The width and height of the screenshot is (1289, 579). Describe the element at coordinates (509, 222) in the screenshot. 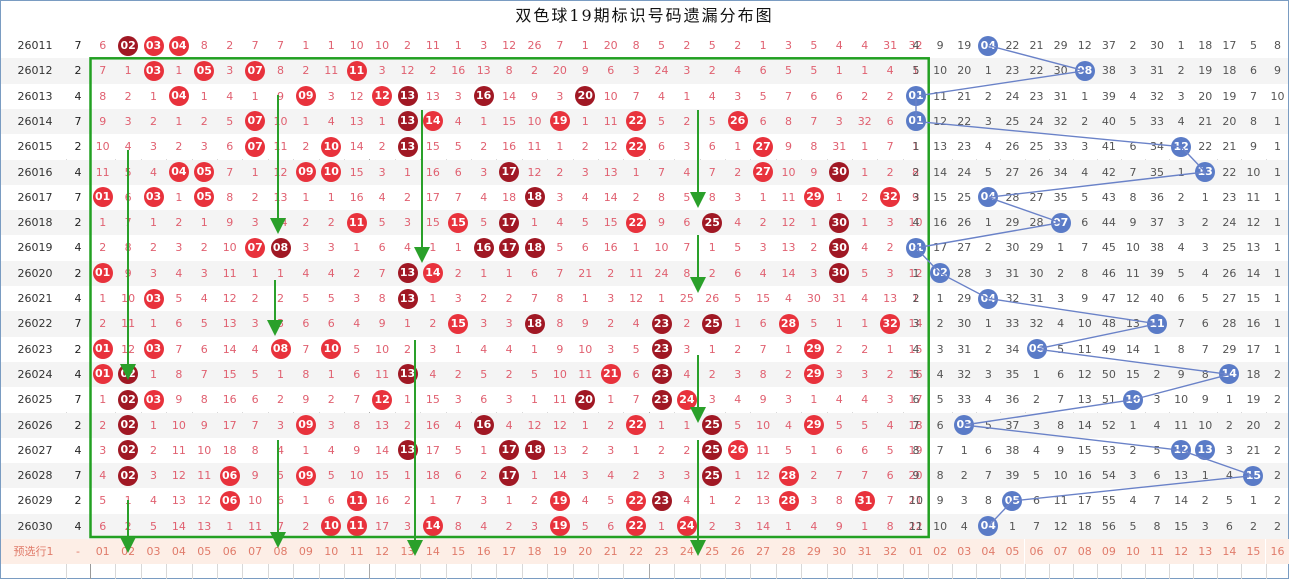

I see `red-ball: 17` at that location.